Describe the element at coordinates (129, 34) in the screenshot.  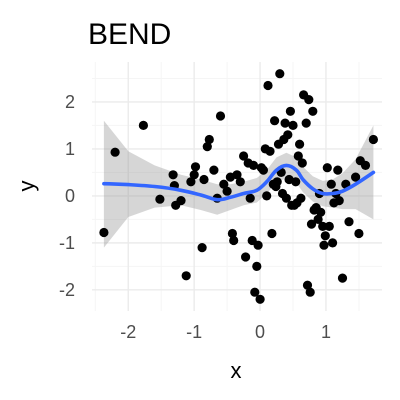
I see `chart-title: BEND` at that location.